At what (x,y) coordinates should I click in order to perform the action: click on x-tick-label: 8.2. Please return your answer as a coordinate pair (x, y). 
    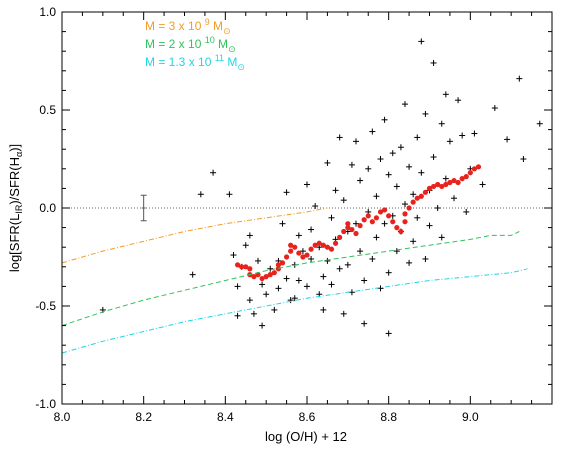
    Looking at the image, I should click on (143, 417).